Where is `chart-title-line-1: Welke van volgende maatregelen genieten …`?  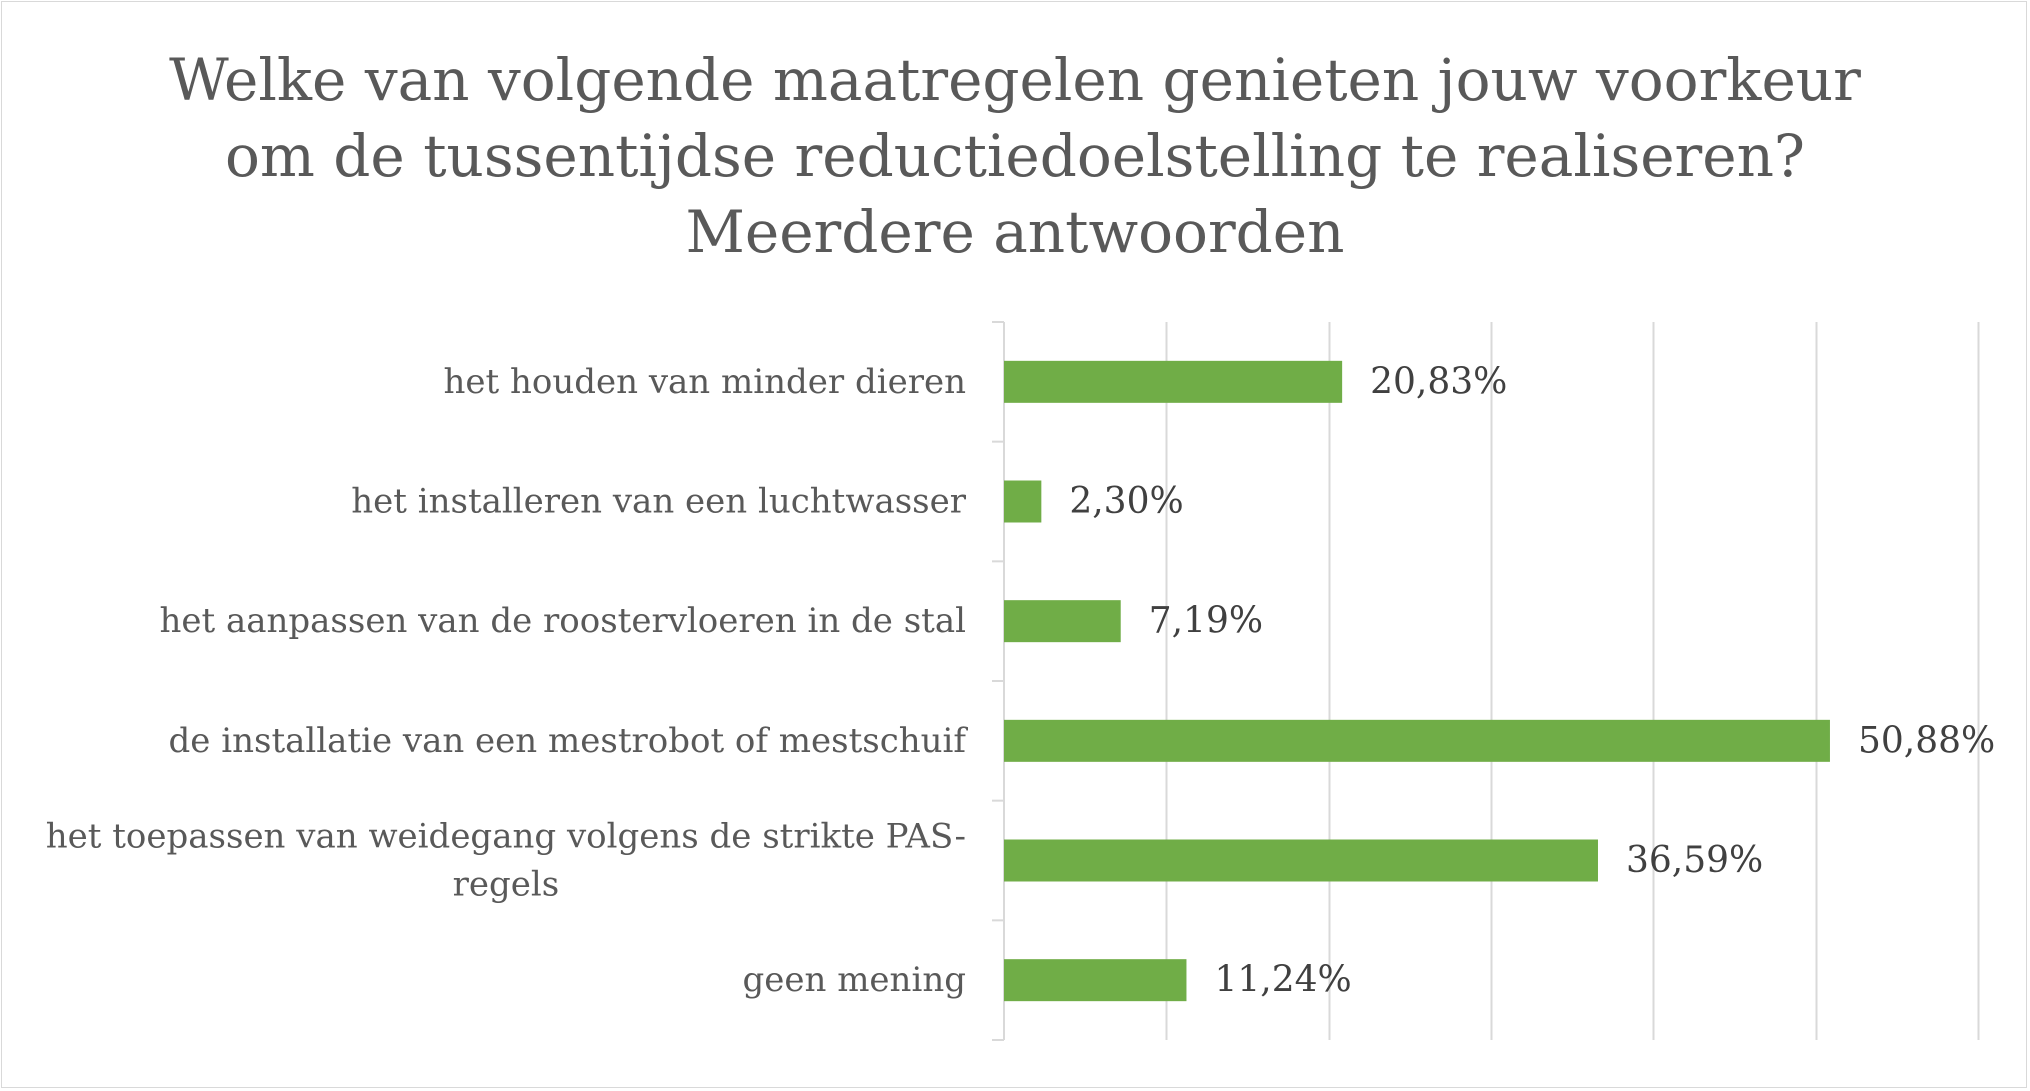
chart-title-line-1: Welke van volgende maatregelen genieten … is located at coordinates (1015, 80).